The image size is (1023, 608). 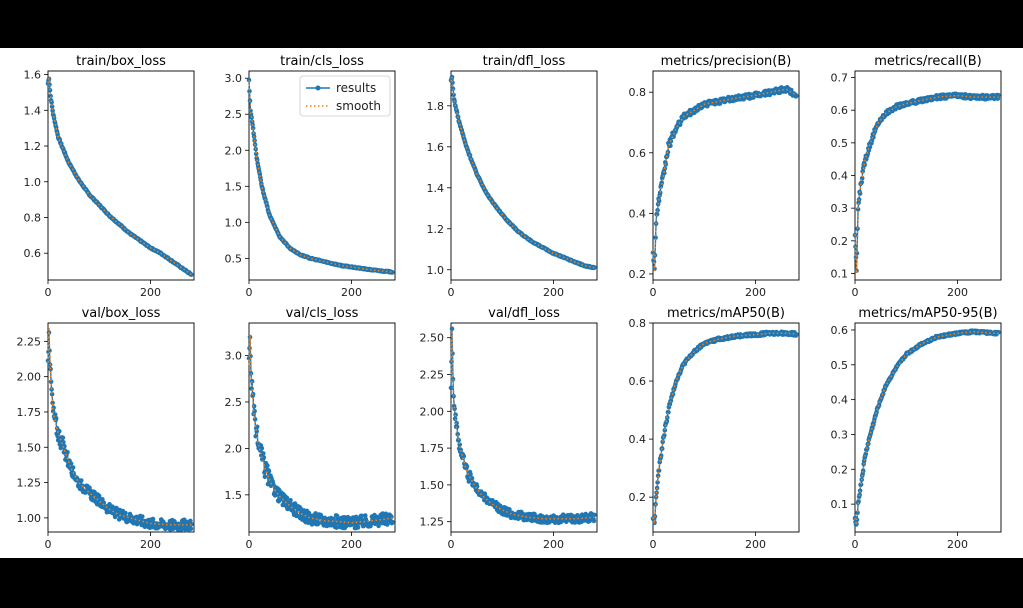 I want to click on y-tick-label: 0.8, so click(x=638, y=92).